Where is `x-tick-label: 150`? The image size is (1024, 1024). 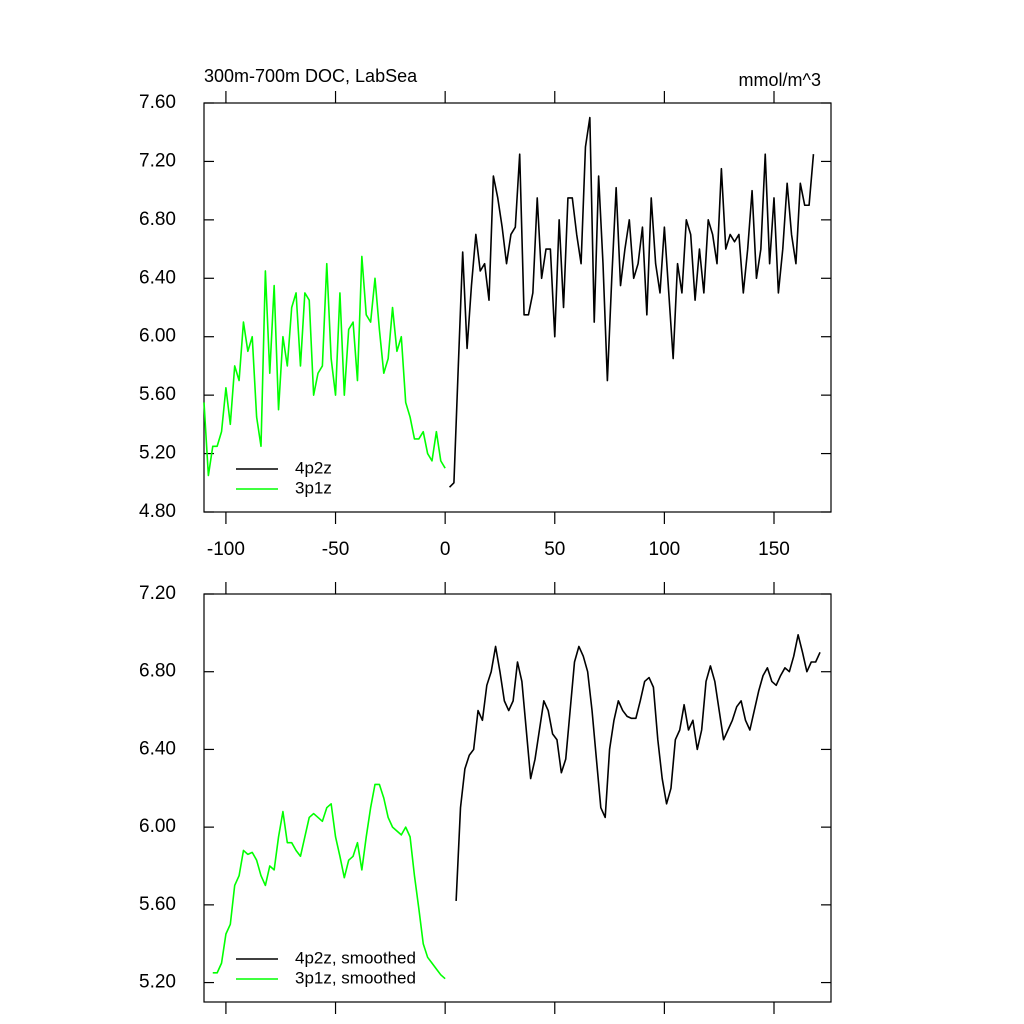
x-tick-label: 150 is located at coordinates (774, 549).